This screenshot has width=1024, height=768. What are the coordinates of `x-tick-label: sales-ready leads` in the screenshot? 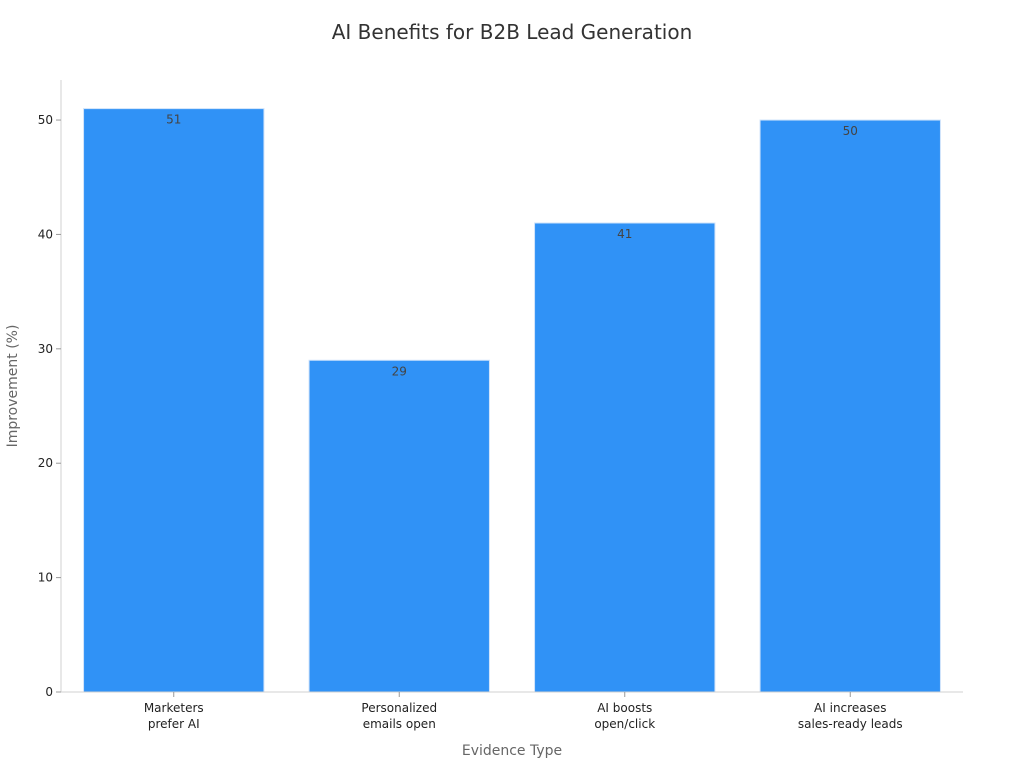 It's located at (850, 724).